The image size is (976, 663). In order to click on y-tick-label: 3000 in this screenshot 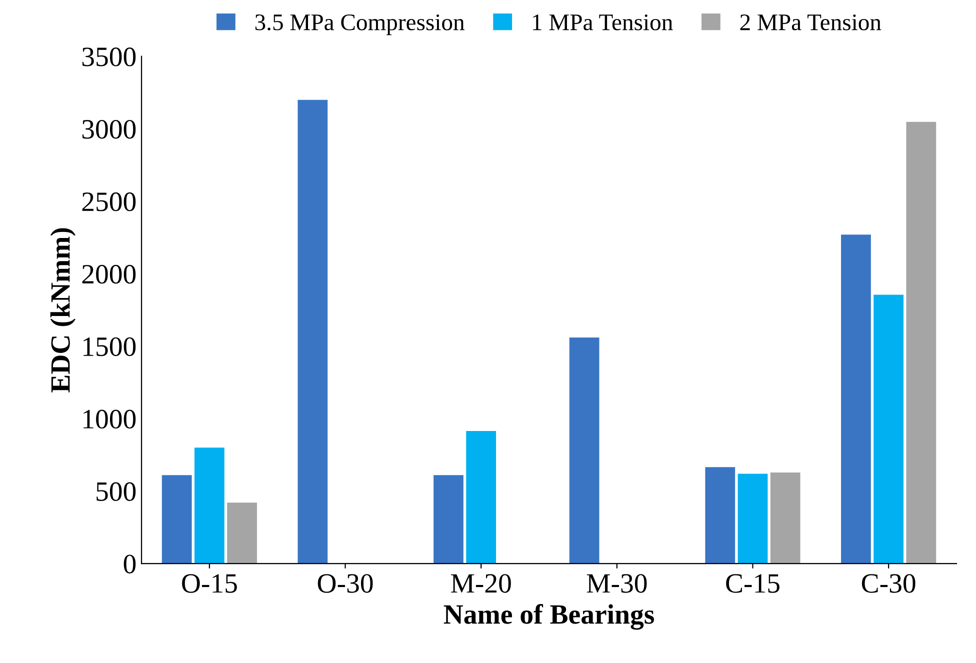, I will do `click(109, 129)`.